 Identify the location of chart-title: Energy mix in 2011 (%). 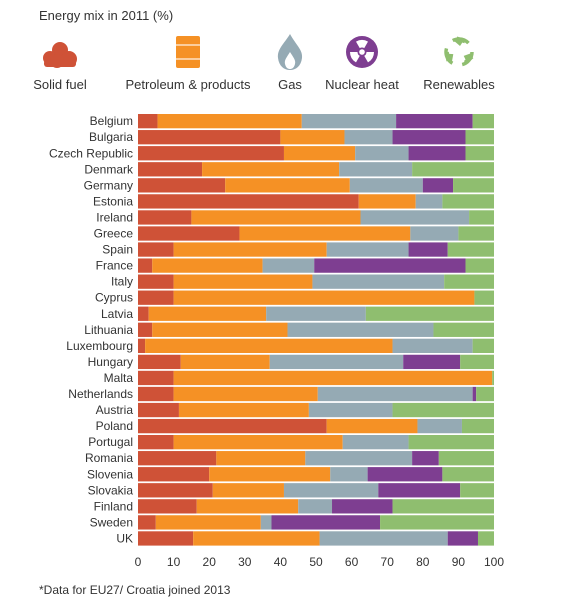
(106, 15).